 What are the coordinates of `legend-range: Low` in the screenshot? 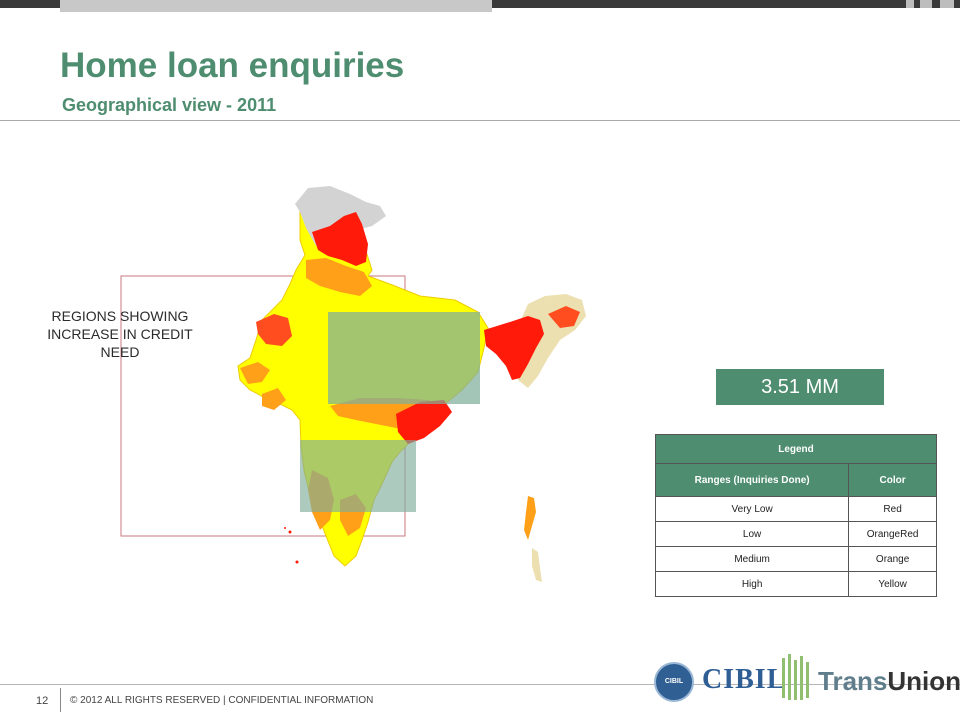 It's located at (752, 534).